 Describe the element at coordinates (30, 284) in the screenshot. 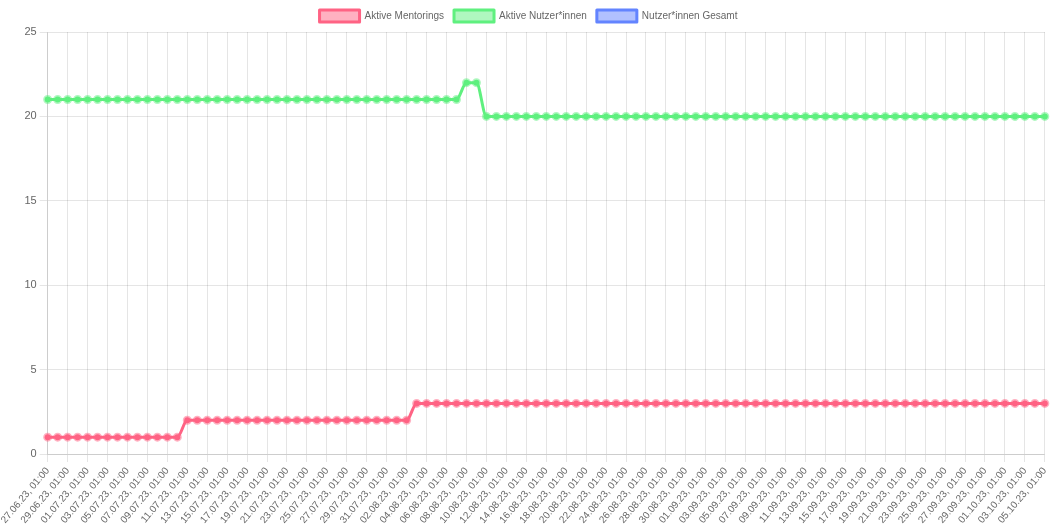

I see `y-tick-label: 10` at that location.